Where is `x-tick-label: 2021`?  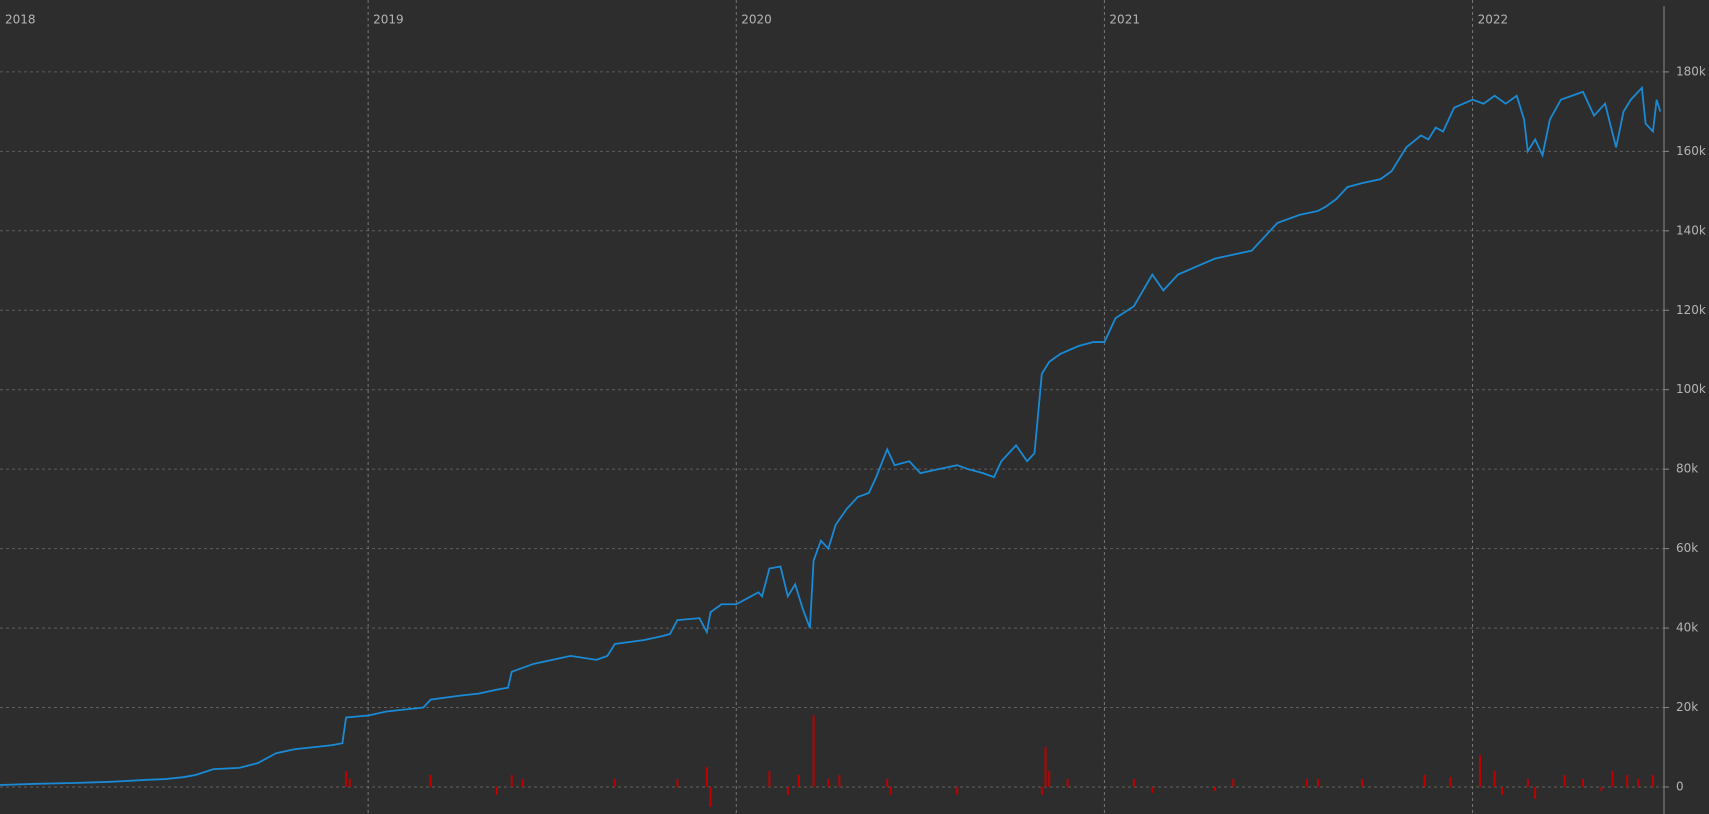 x-tick-label: 2021 is located at coordinates (1124, 20).